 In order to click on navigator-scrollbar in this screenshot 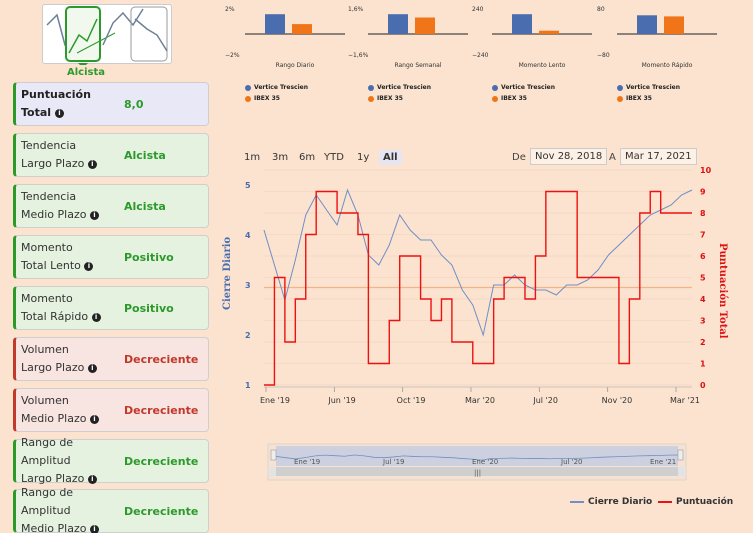, I will do `click(477, 471)`.